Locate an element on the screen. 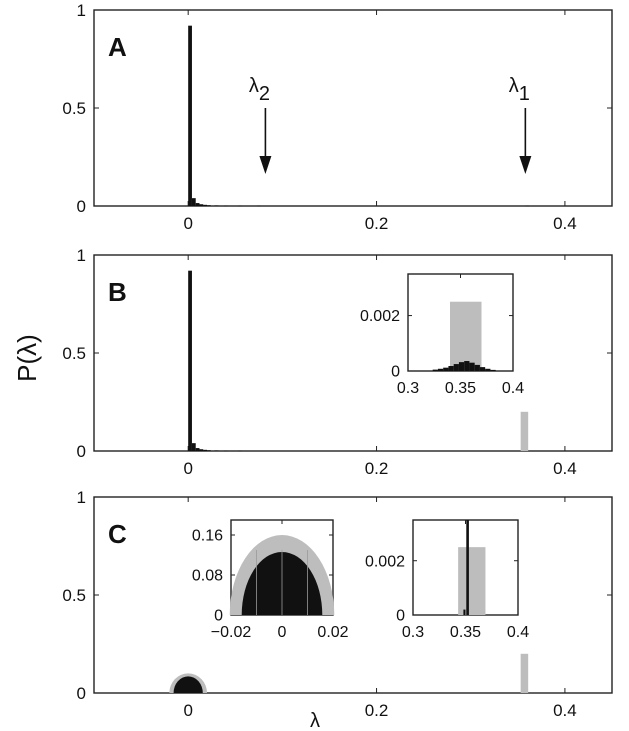 The width and height of the screenshot is (629, 731). inset-C-1-xtick-label: −0.02 is located at coordinates (231, 632).